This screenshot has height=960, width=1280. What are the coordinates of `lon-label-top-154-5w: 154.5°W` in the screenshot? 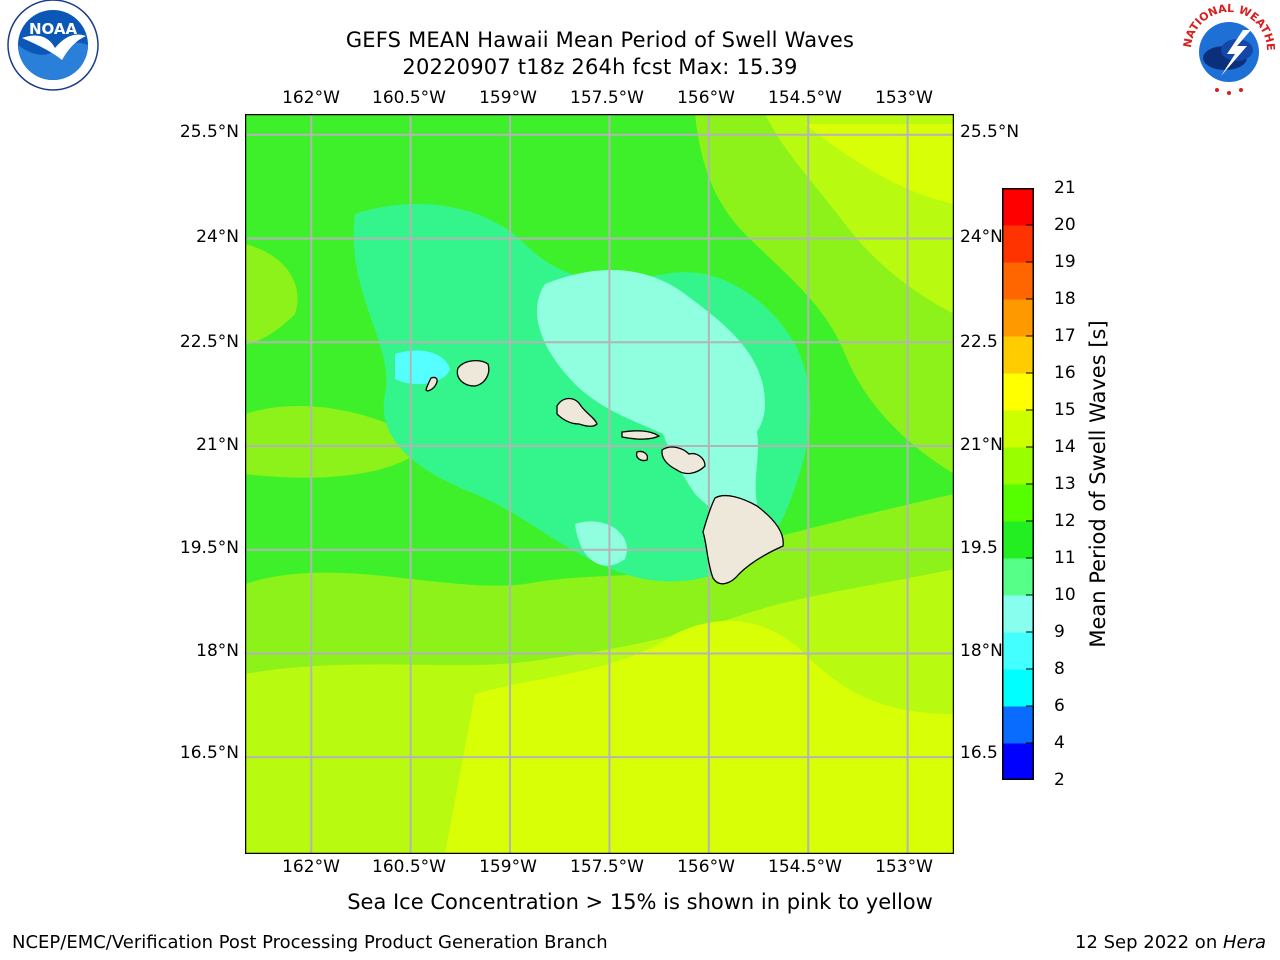 It's located at (805, 98).